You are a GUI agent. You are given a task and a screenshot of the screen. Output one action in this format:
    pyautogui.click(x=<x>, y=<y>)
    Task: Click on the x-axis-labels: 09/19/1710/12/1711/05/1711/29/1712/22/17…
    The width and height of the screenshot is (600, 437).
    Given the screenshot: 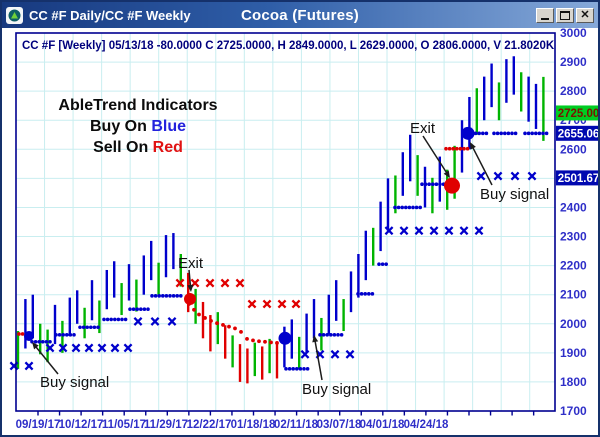 What is the action you would take?
    pyautogui.click(x=232, y=425)
    